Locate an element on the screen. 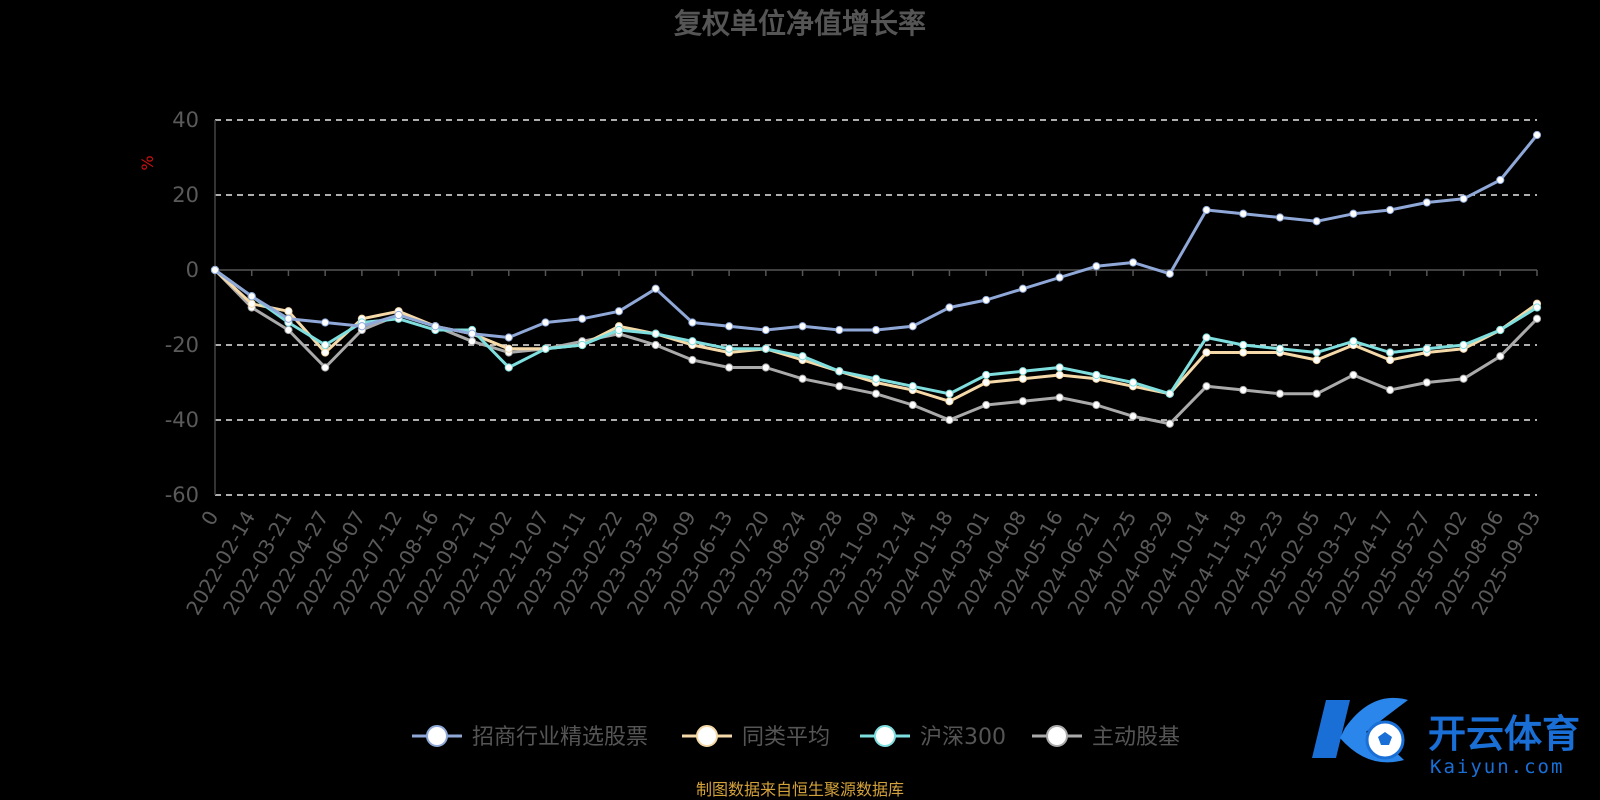  legend-item-3: 主动股基 is located at coordinates (1106, 737).